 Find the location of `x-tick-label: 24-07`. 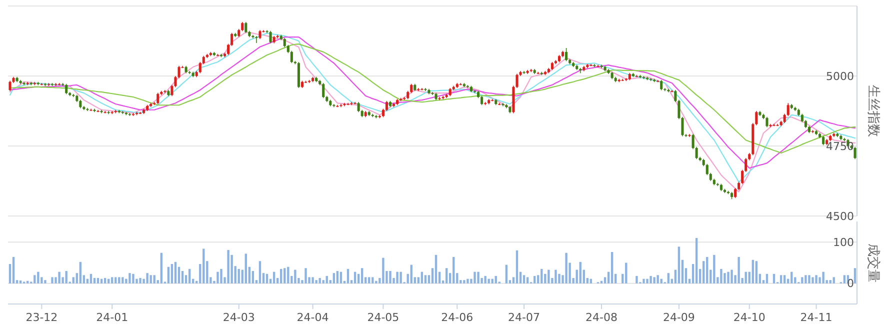

x-tick-label: 24-07 is located at coordinates (524, 317).